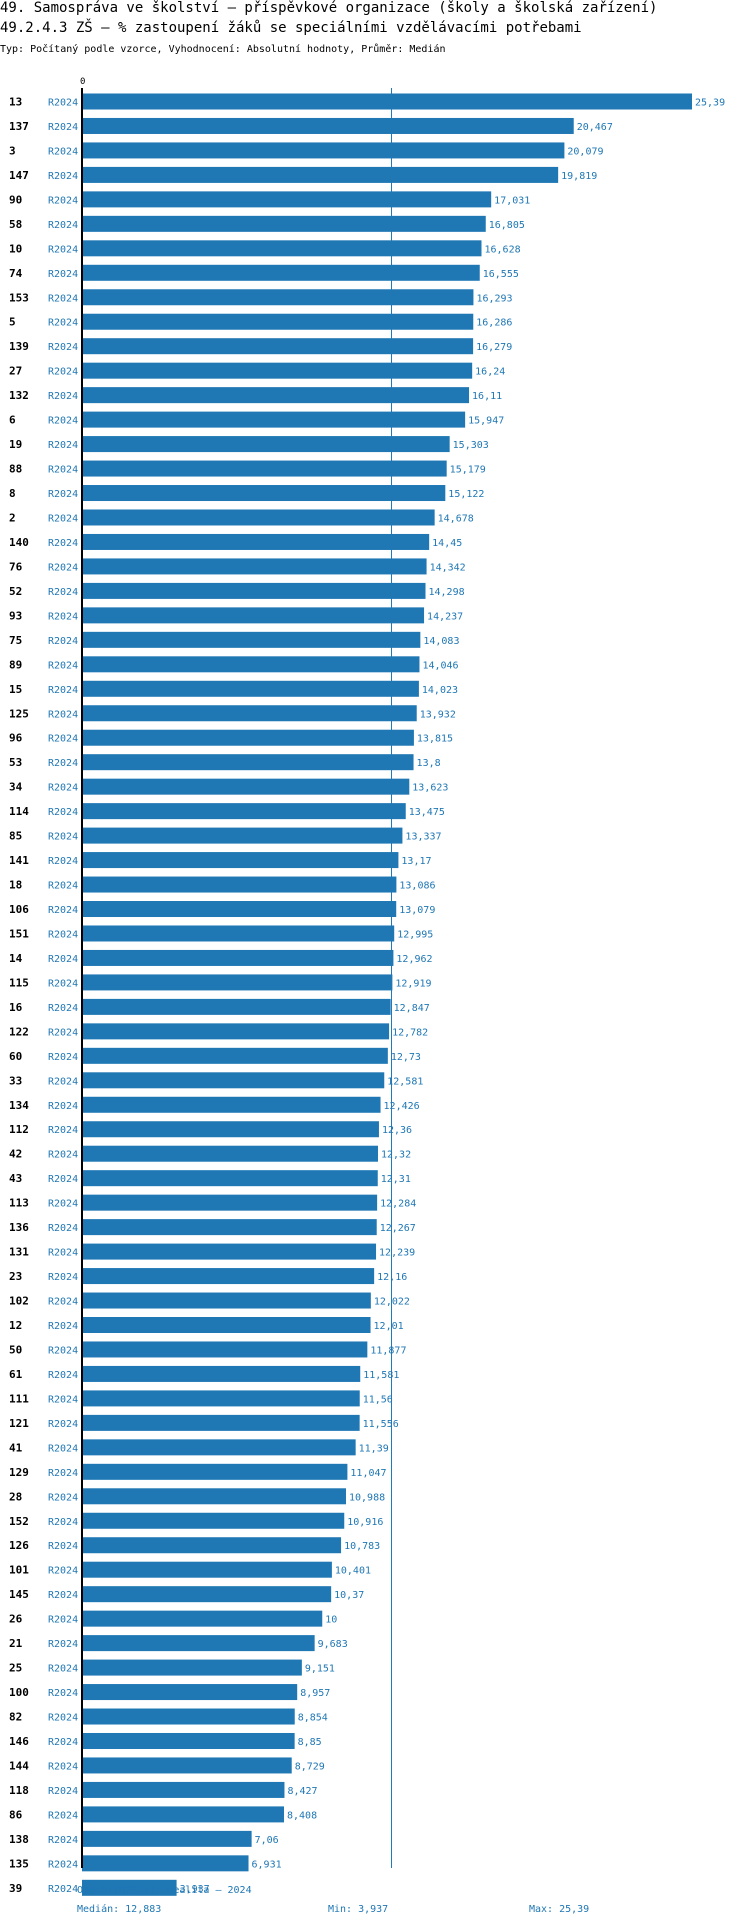 The image size is (750, 1928). Describe the element at coordinates (19, 1521) in the screenshot. I see `category-label: 152` at that location.